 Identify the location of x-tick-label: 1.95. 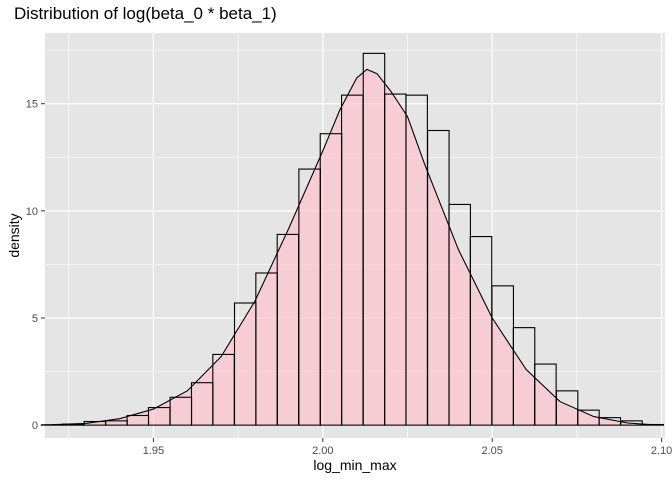
(153, 451).